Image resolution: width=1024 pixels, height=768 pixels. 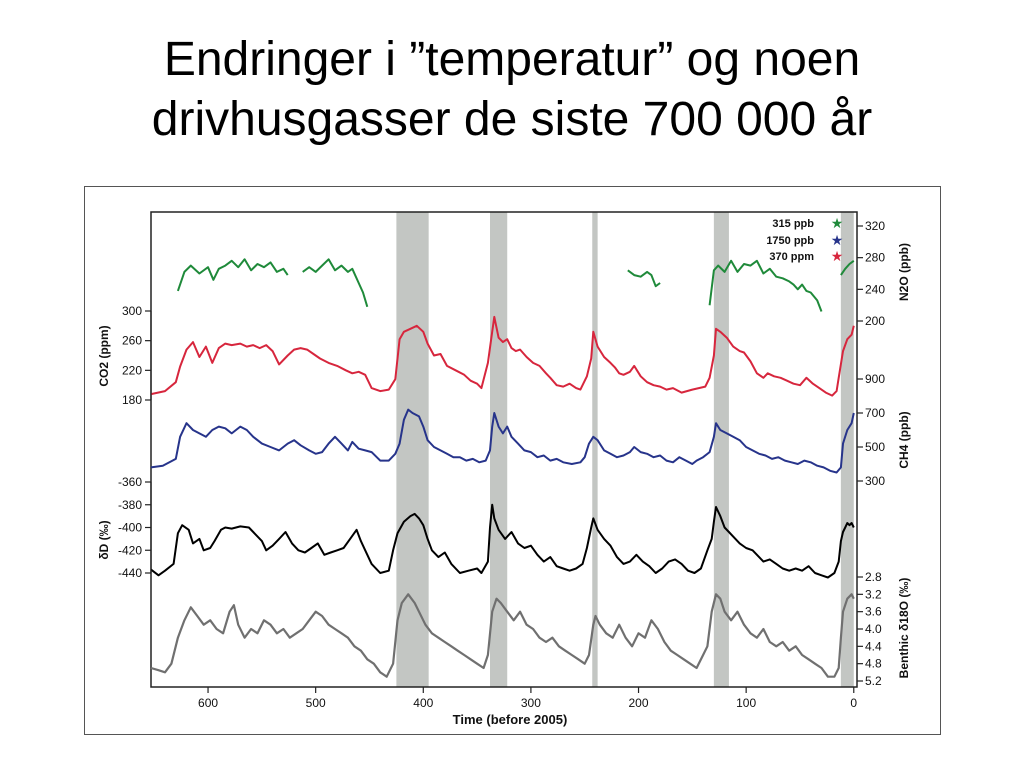 I want to click on ch4-tick-label-300: 300, so click(x=875, y=481).